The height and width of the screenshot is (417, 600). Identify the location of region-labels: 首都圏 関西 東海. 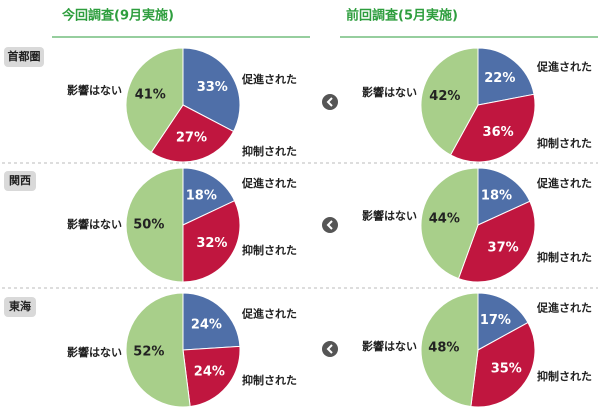
(24, 182).